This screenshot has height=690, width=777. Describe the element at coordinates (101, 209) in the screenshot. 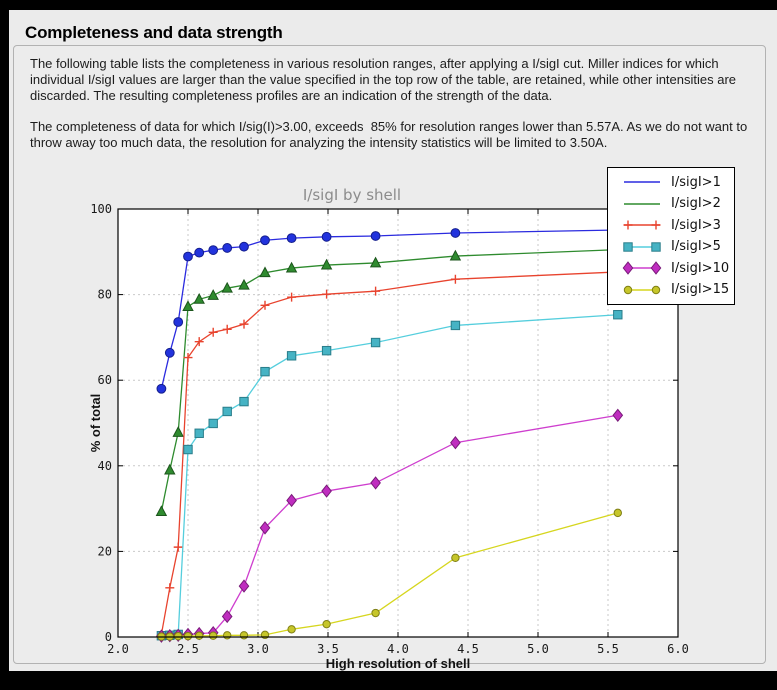

I see `y-tick-label: 100` at that location.